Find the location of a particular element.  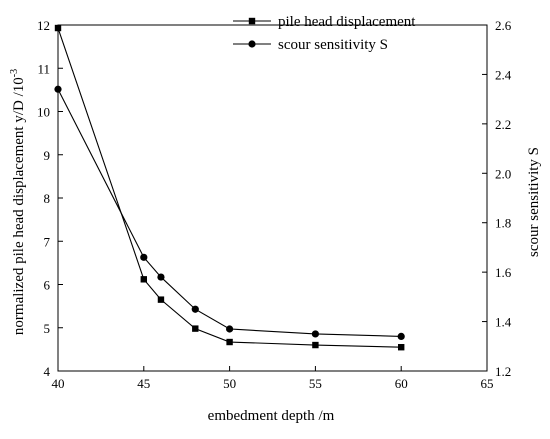

y-left-tick-label: 12 is located at coordinates (43, 25).